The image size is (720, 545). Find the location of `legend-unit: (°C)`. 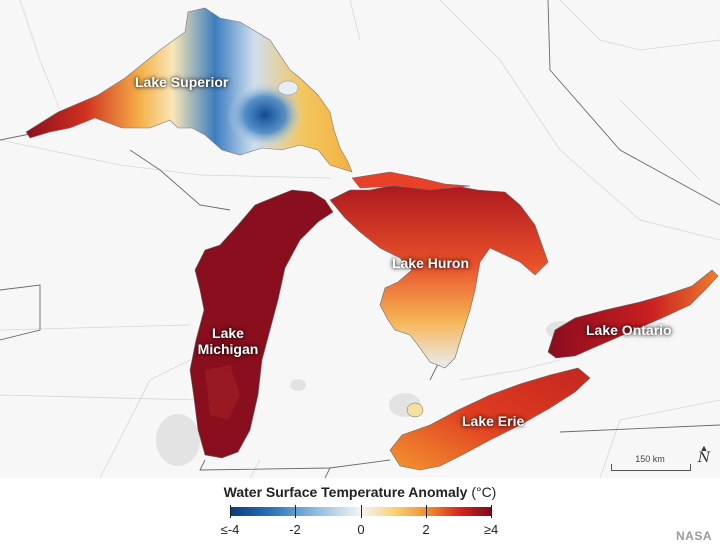

legend-unit: (°C) is located at coordinates (484, 492).